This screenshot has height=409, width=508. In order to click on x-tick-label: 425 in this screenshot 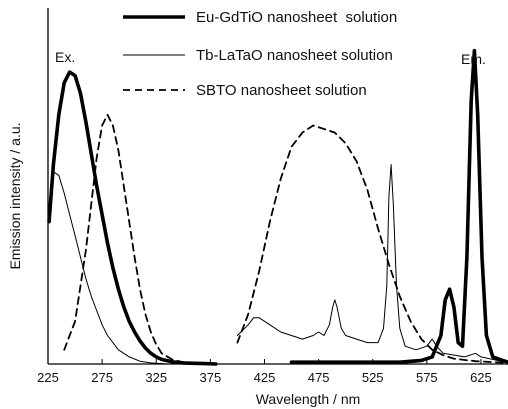, I will do `click(265, 377)`.